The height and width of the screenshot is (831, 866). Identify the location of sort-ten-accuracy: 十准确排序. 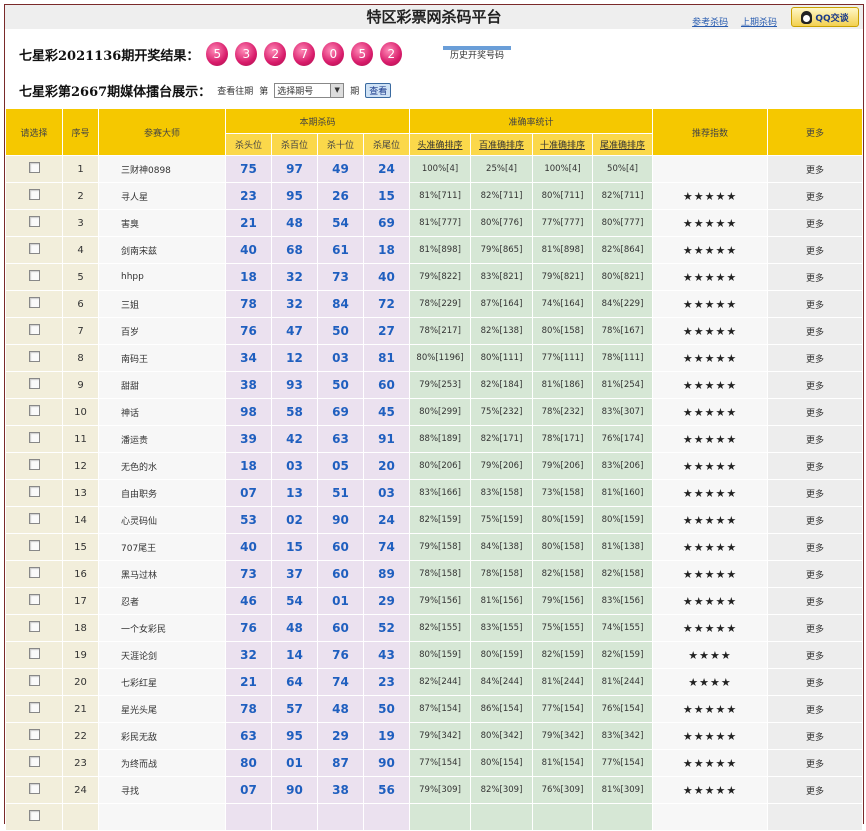
(563, 144).